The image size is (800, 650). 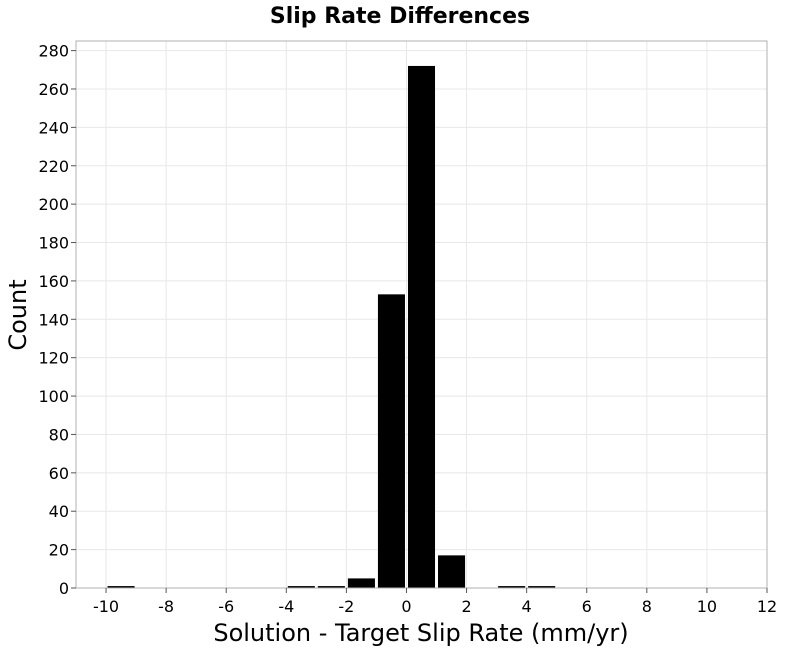 I want to click on y-tick-label: 40, so click(x=59, y=511).